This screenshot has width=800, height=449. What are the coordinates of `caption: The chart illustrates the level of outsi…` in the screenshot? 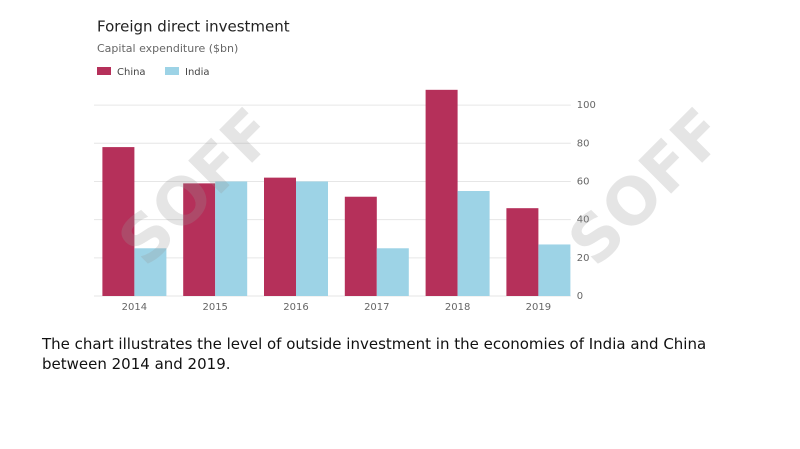 It's located at (374, 354).